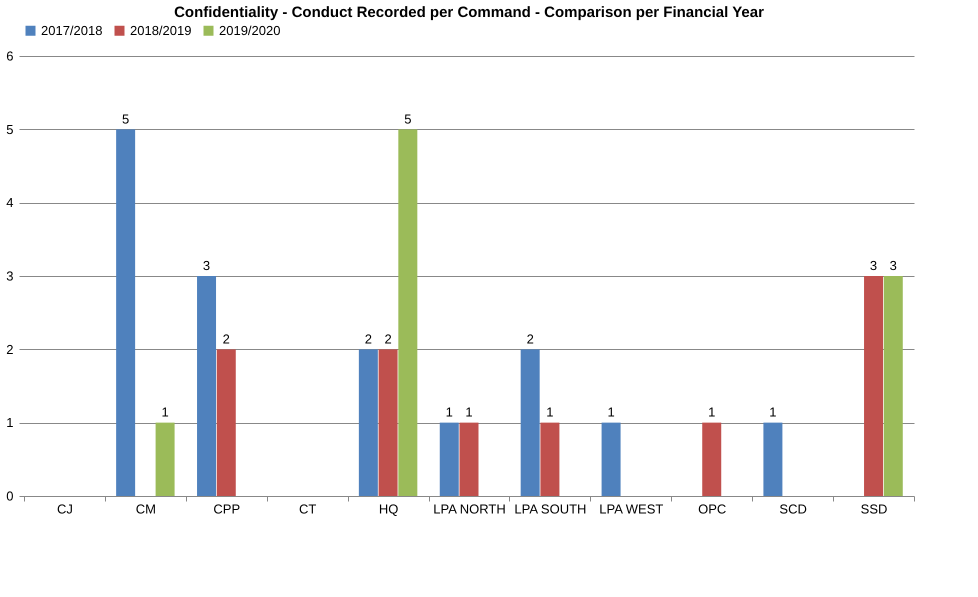 This screenshot has width=978, height=597. What do you see at coordinates (10, 496) in the screenshot?
I see `y-tick-label: 0` at bounding box center [10, 496].